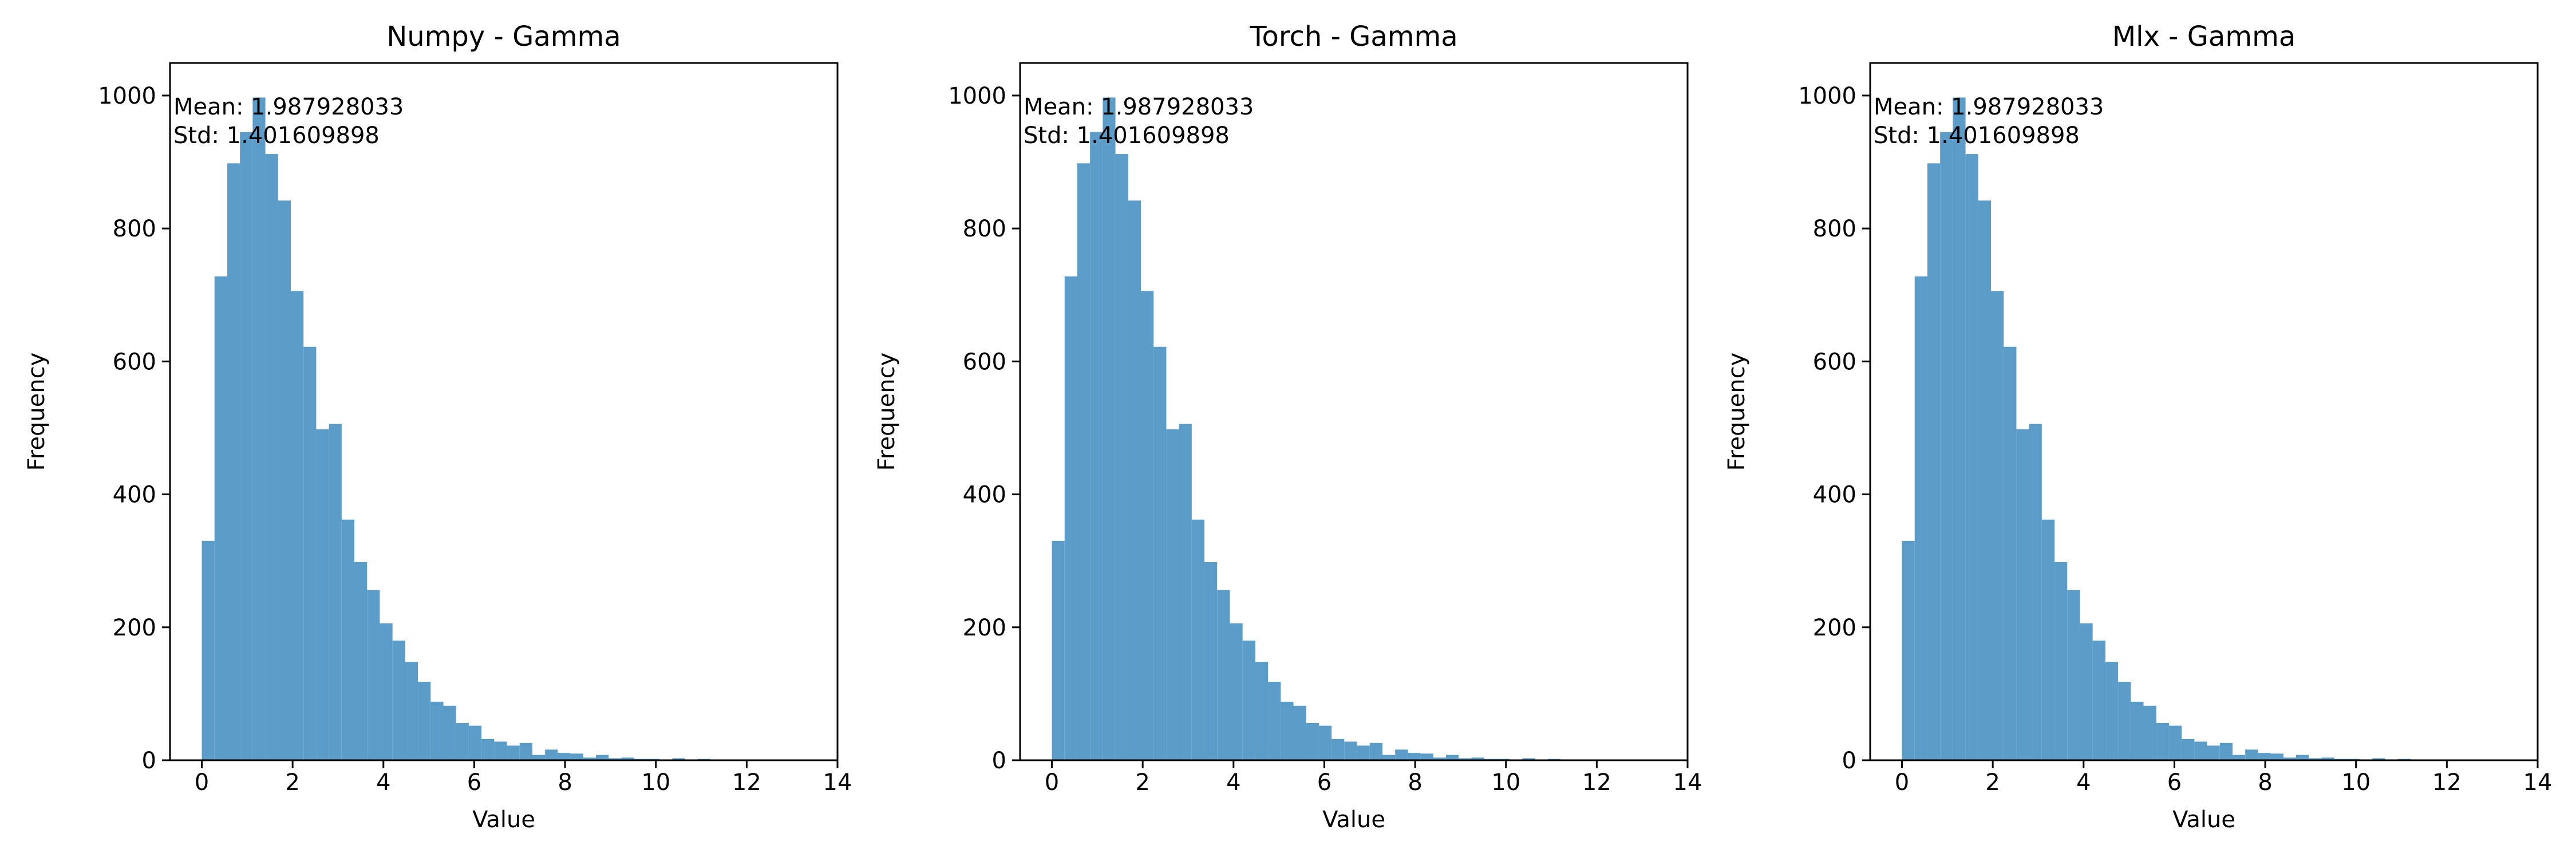 This screenshot has height=861, width=2576. Describe the element at coordinates (288, 107) in the screenshot. I see `mean-annotation: Mean: 1.987928033` at that location.